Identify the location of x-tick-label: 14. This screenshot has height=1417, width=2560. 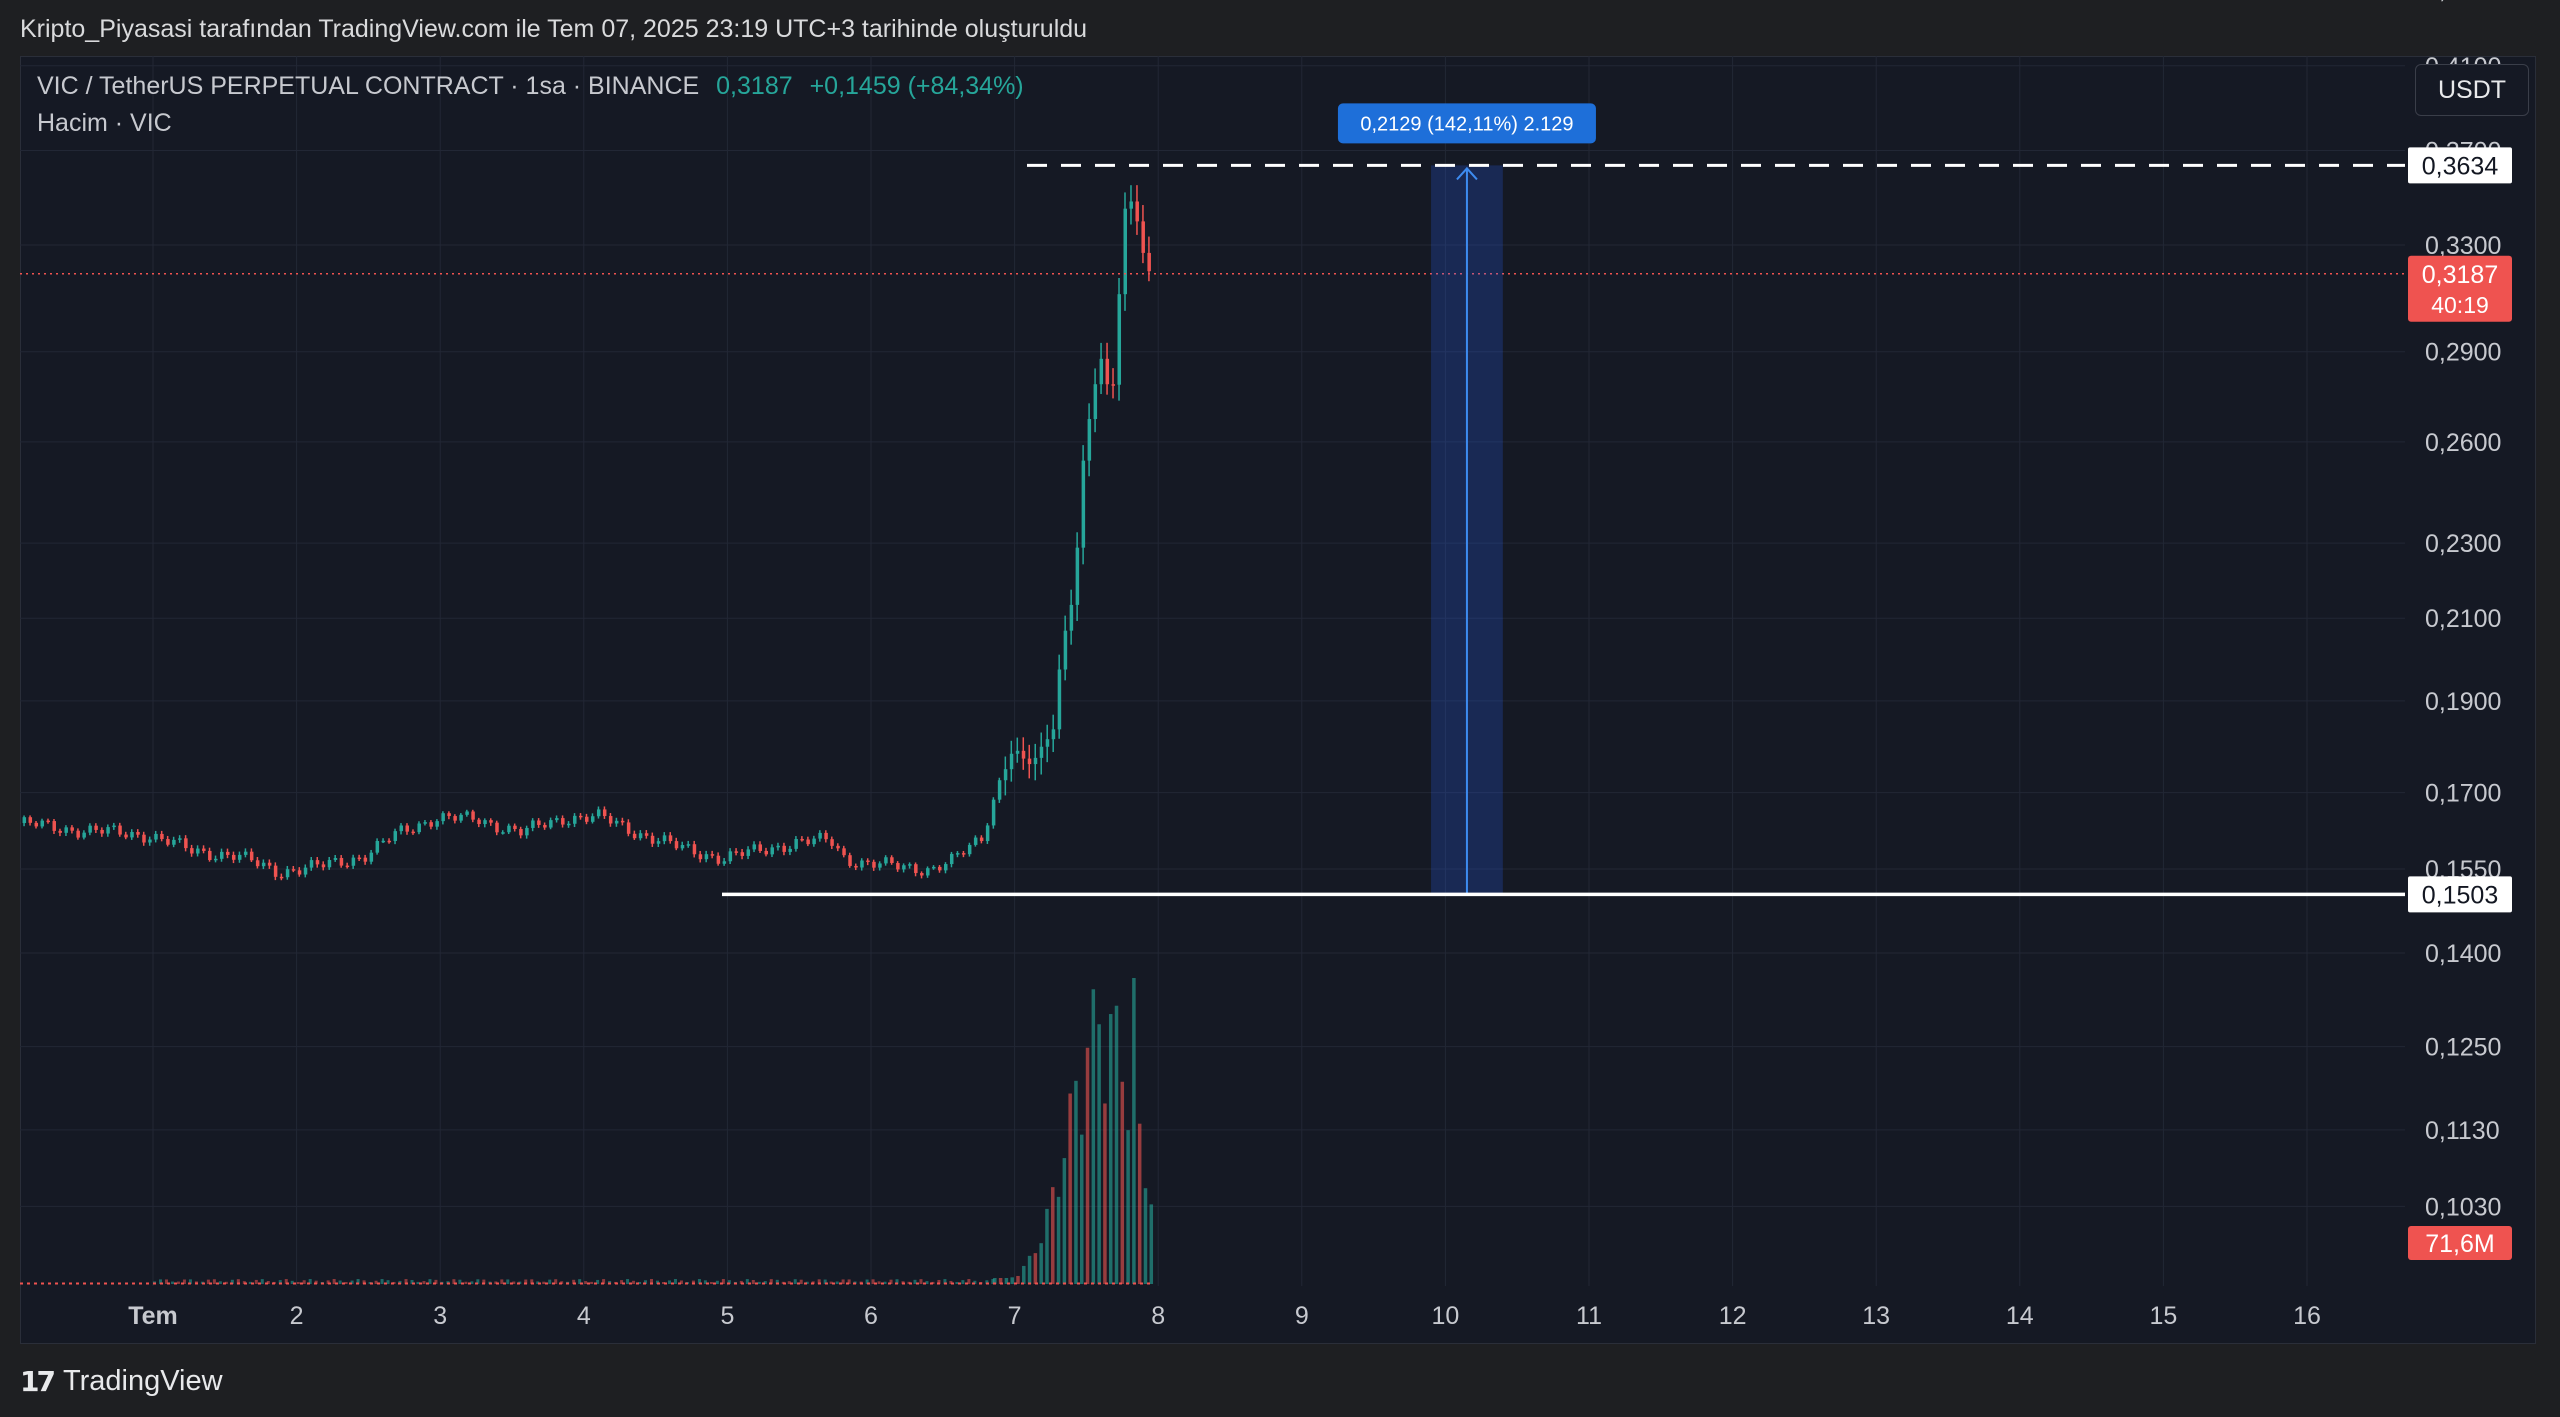
(2020, 1316).